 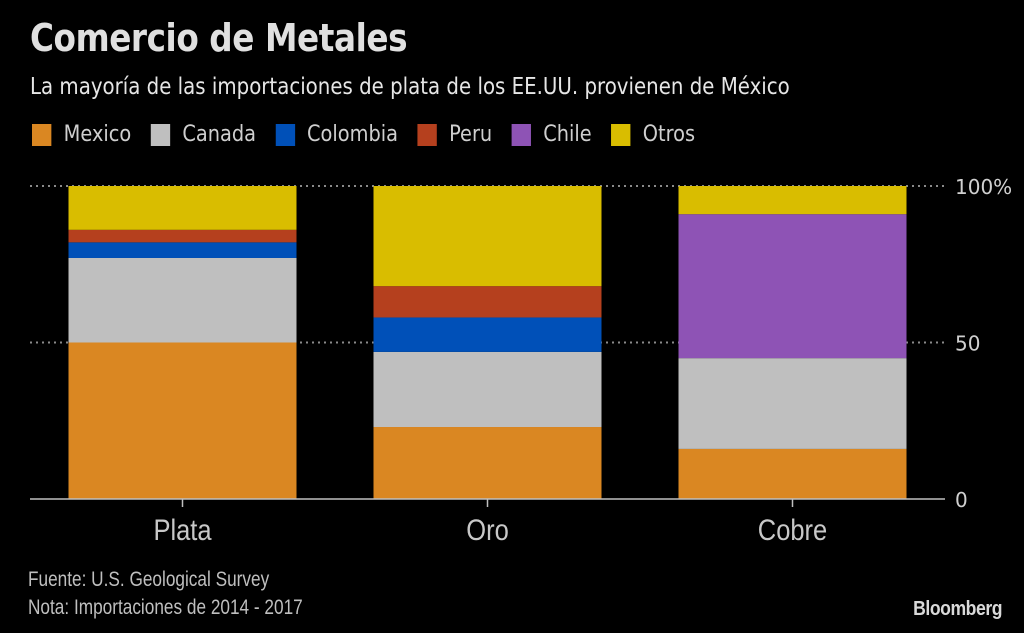 I want to click on legend-label: Colombia, so click(x=353, y=134).